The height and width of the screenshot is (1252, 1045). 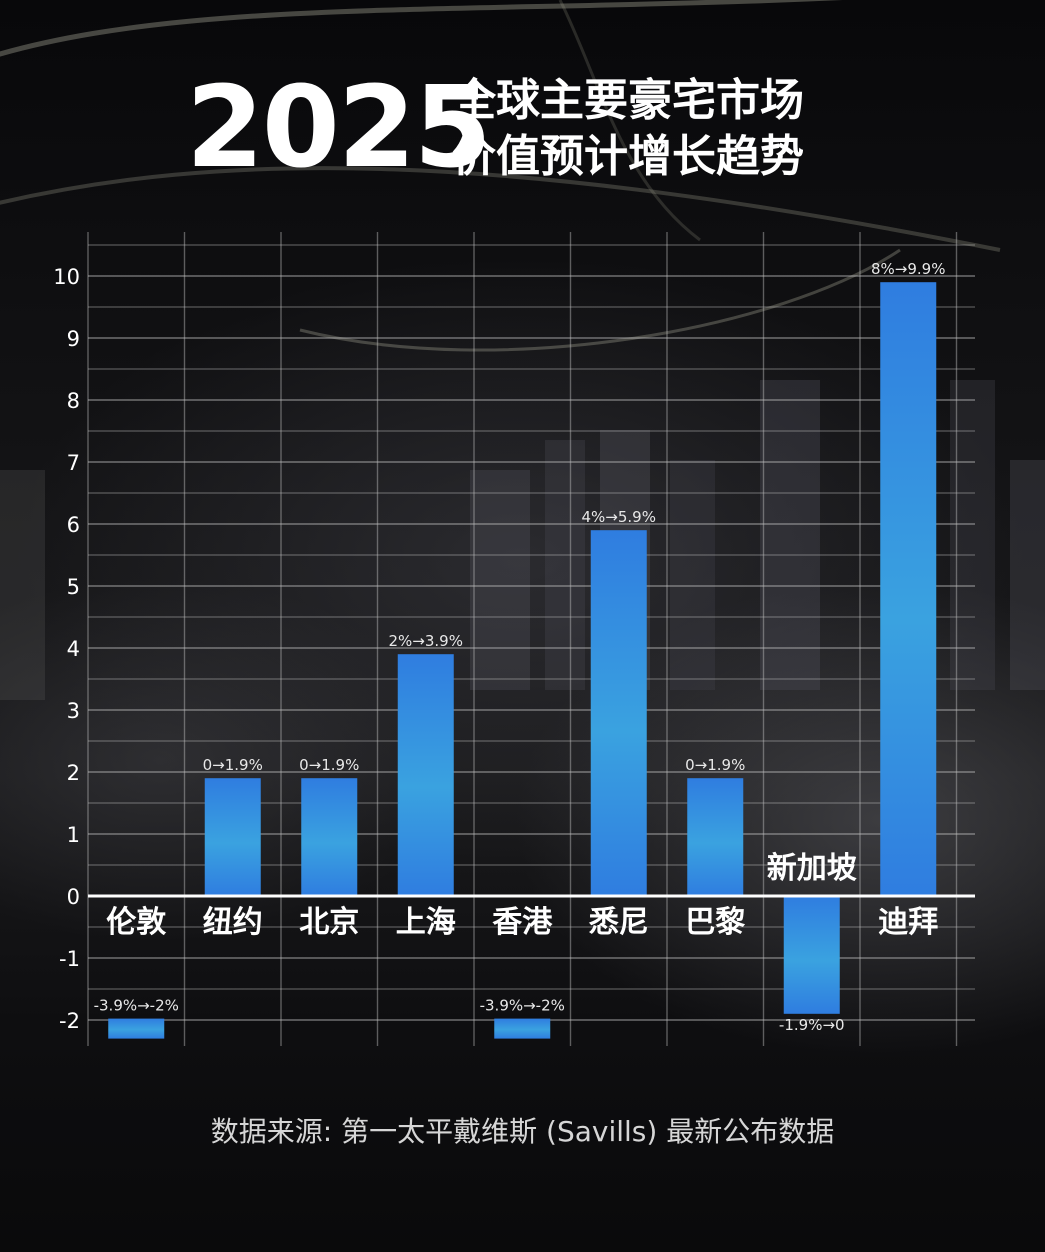 What do you see at coordinates (628, 100) in the screenshot?
I see `title-line1: 全球主要豪宅市场` at bounding box center [628, 100].